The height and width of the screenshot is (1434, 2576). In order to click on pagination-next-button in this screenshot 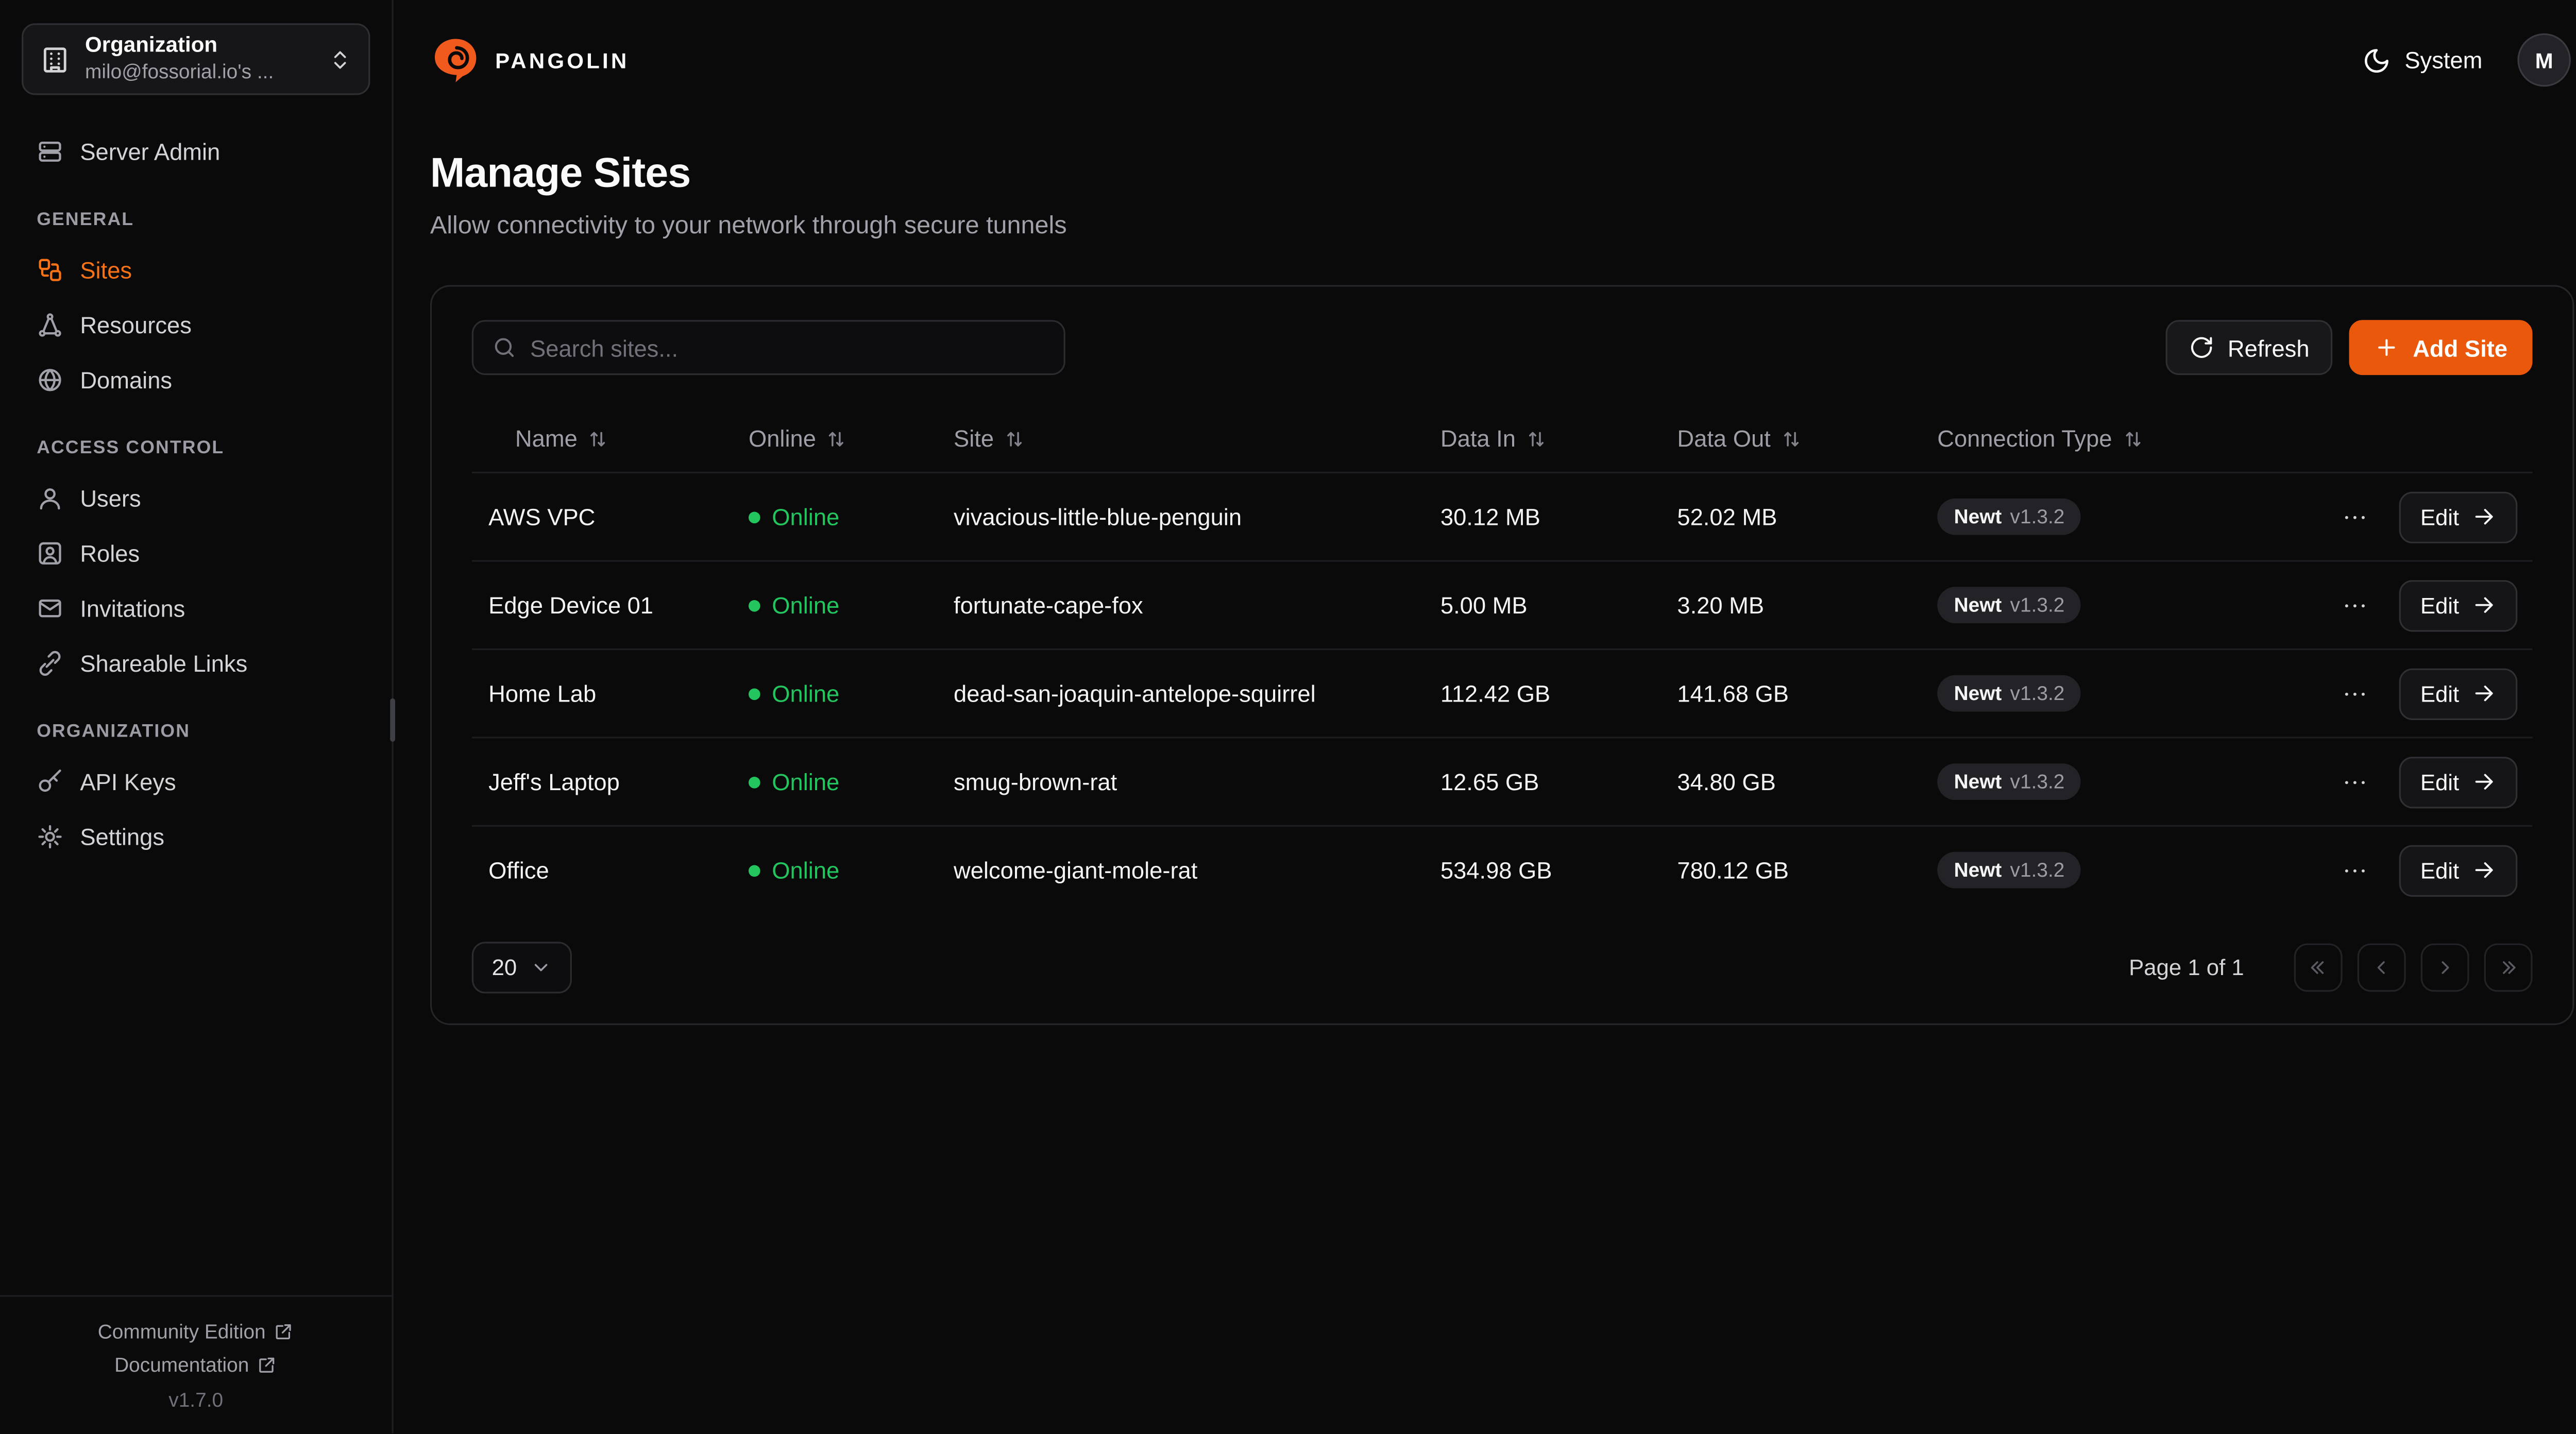, I will do `click(2444, 967)`.